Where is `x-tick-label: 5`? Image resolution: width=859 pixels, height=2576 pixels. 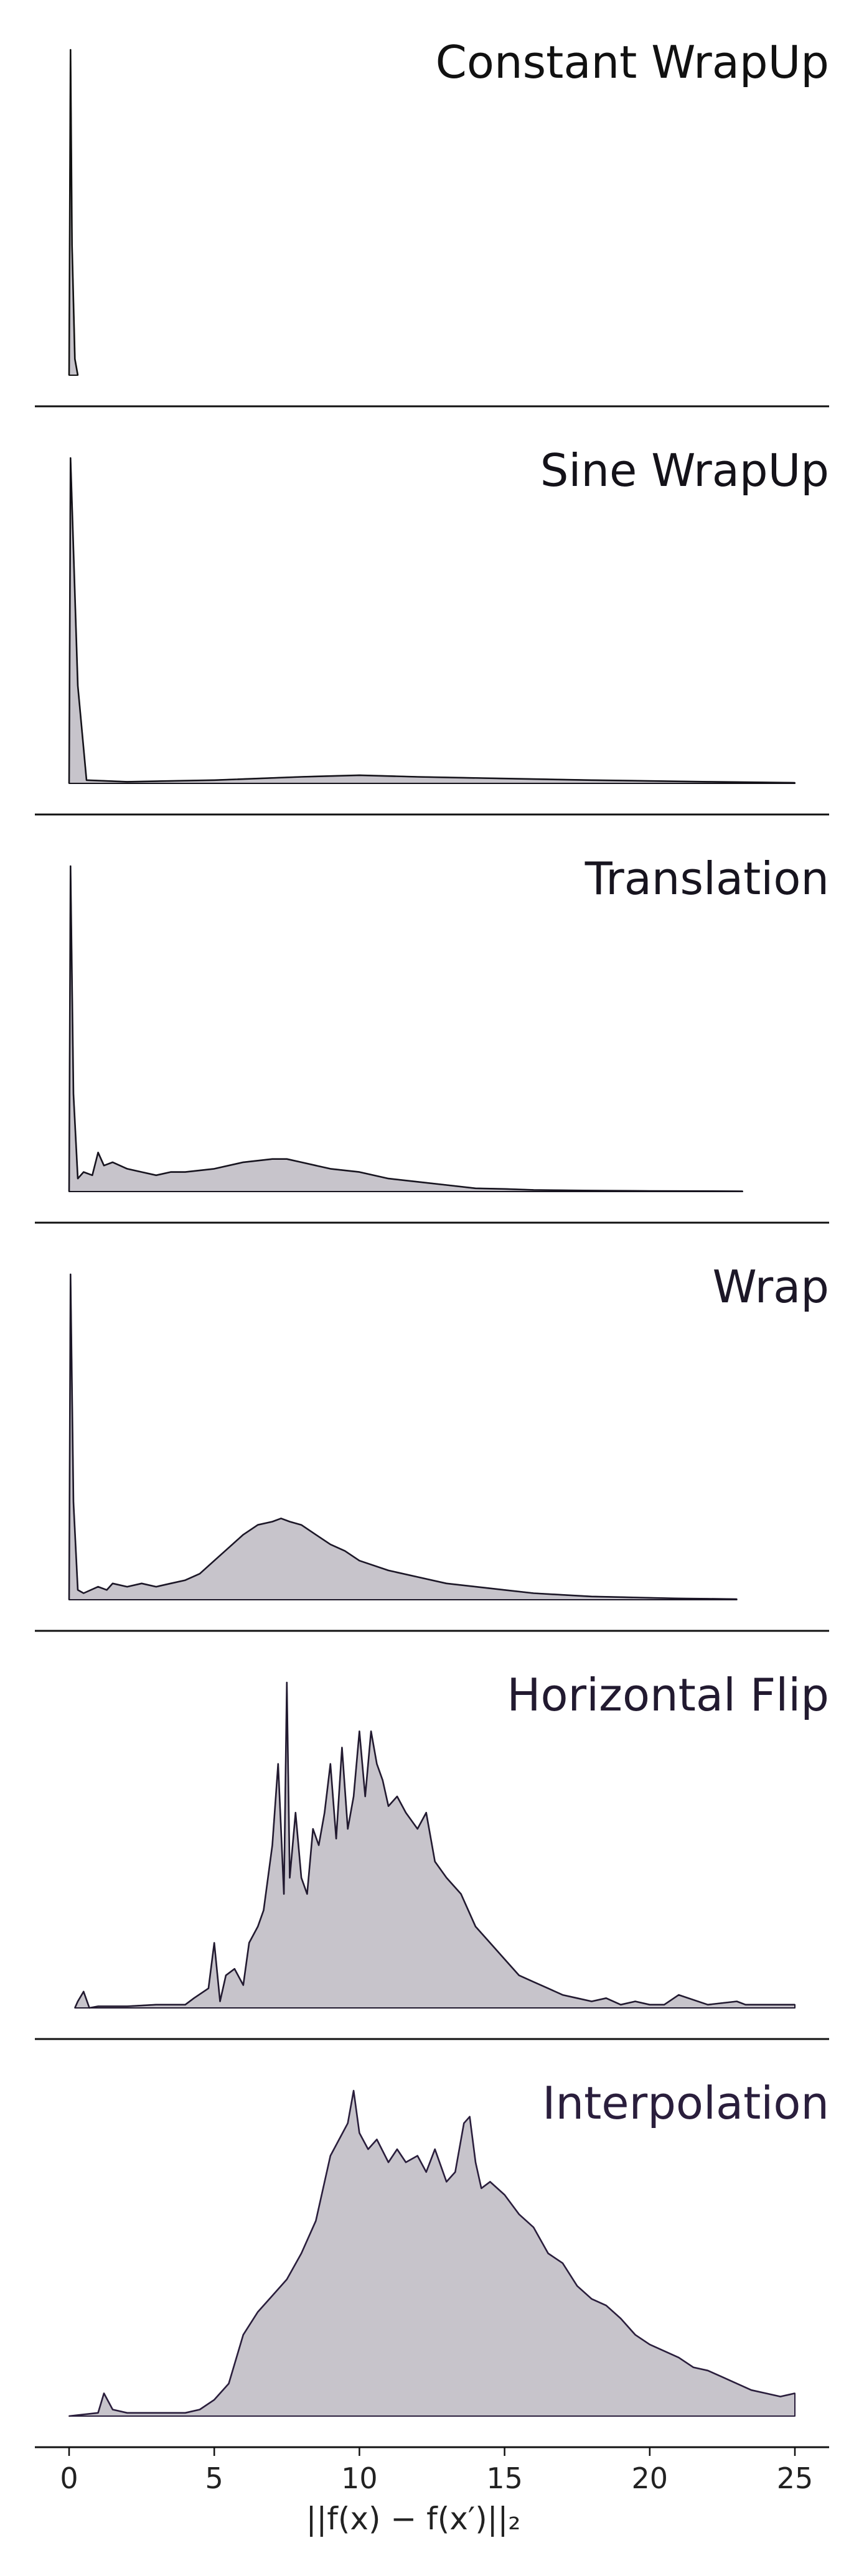
x-tick-label: 5 is located at coordinates (214, 2478).